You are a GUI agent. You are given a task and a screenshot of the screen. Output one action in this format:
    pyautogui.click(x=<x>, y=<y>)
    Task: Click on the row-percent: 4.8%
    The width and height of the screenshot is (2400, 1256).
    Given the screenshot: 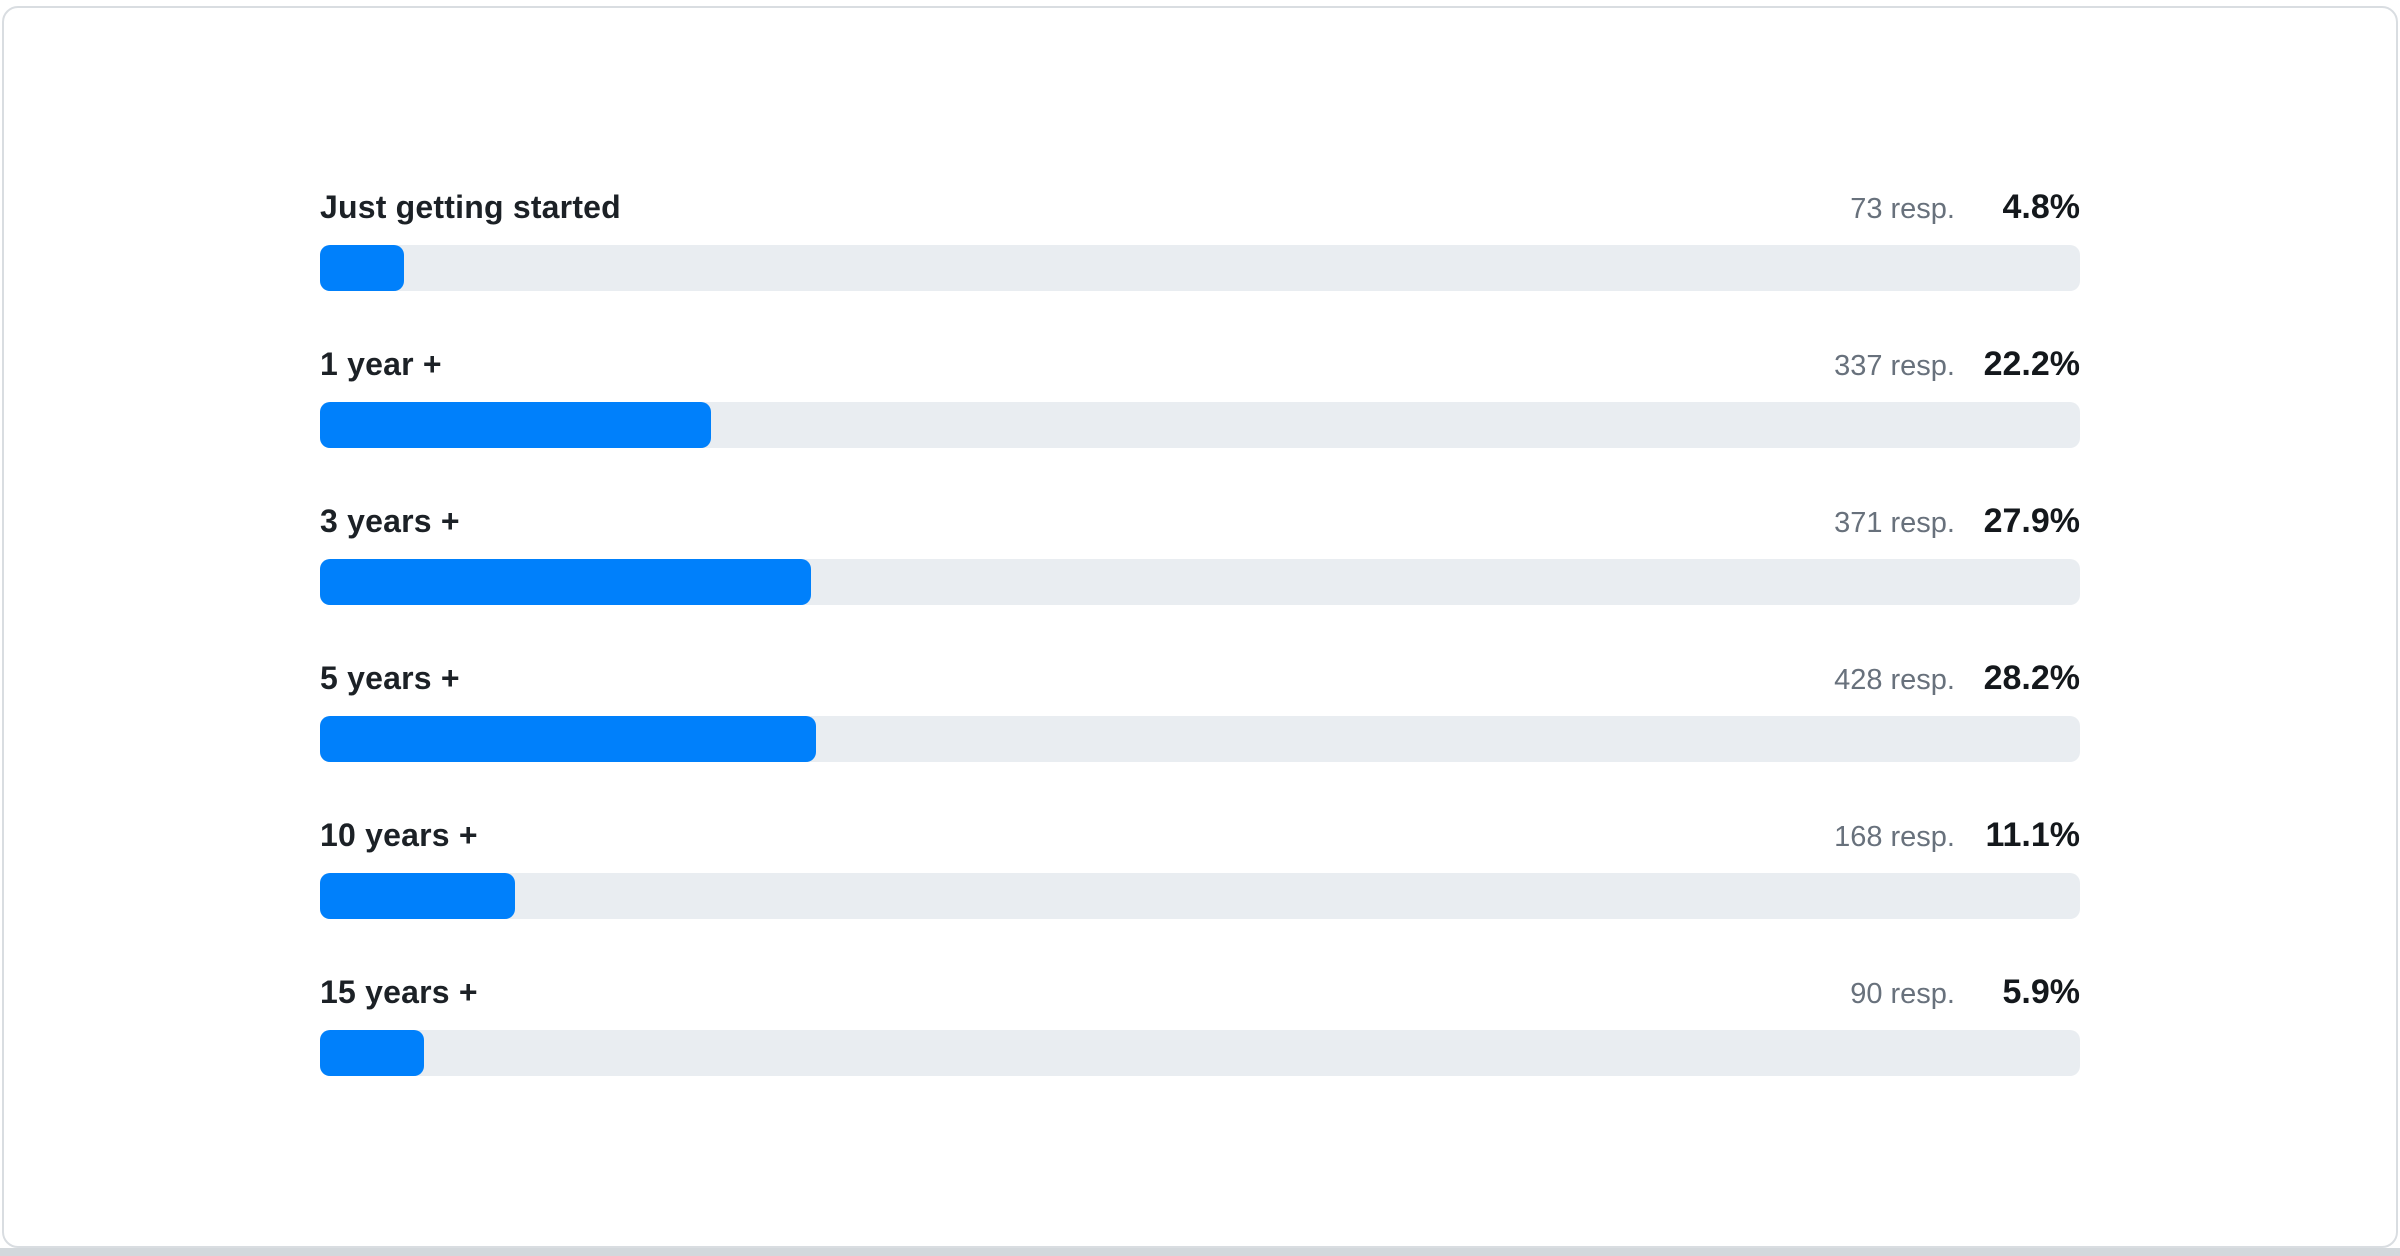 What is the action you would take?
    pyautogui.click(x=2041, y=207)
    